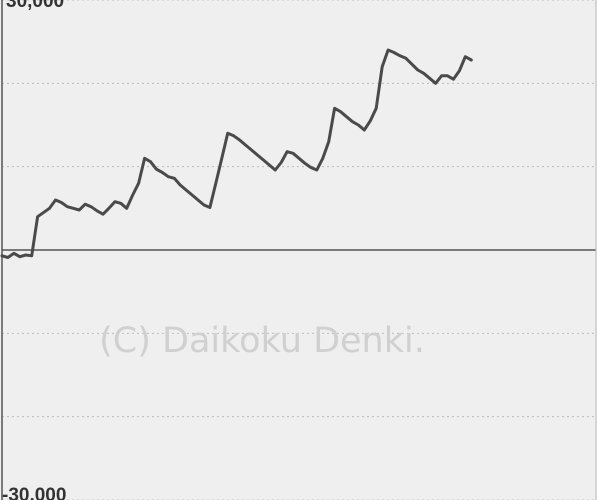 The image size is (597, 500). I want to click on y-tick-label-top: 30,000, so click(35, 6).